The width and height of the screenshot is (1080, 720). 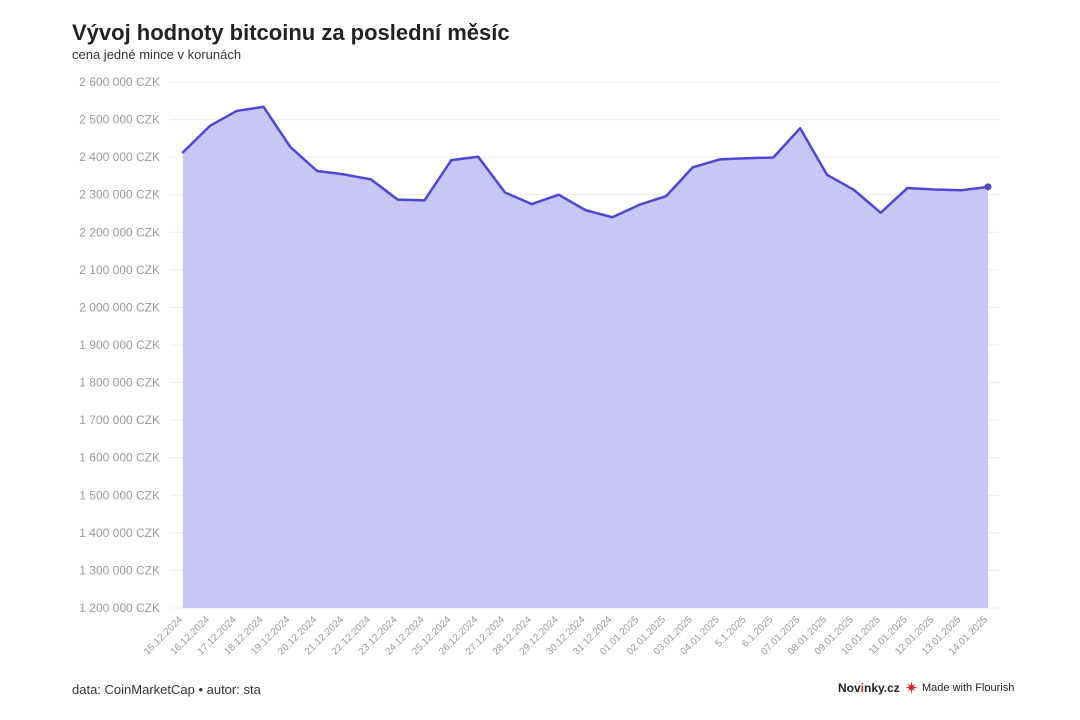 What do you see at coordinates (119, 608) in the screenshot?
I see `y-tick-label: 1 200 000 CZK` at bounding box center [119, 608].